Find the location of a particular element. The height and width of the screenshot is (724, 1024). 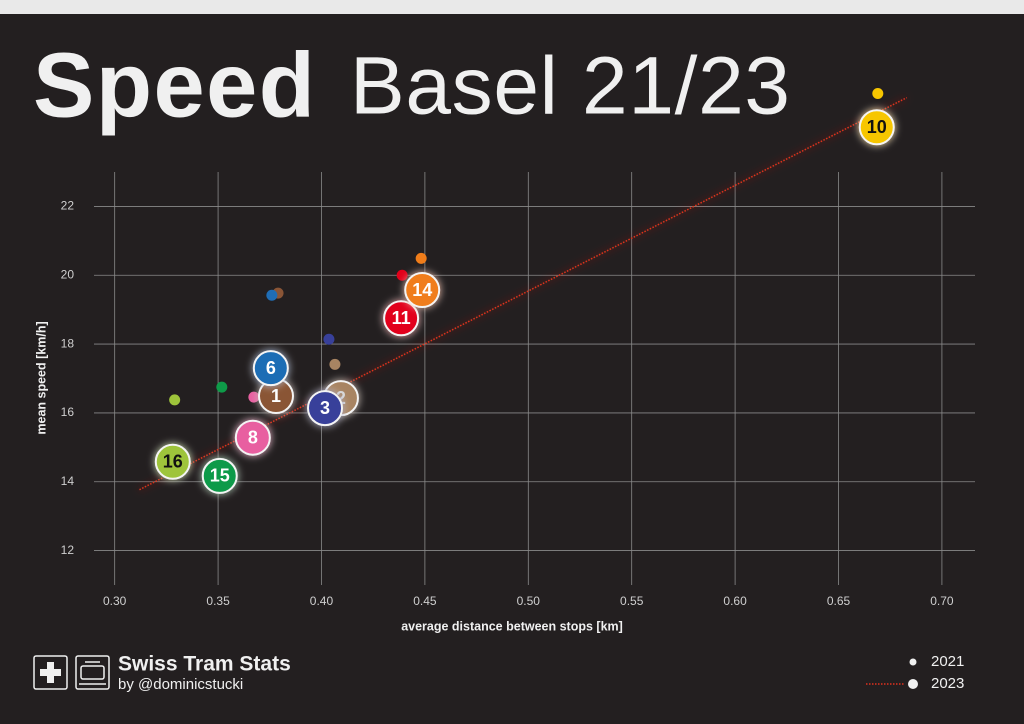

point-2023-group: 3 is located at coordinates (325, 408).